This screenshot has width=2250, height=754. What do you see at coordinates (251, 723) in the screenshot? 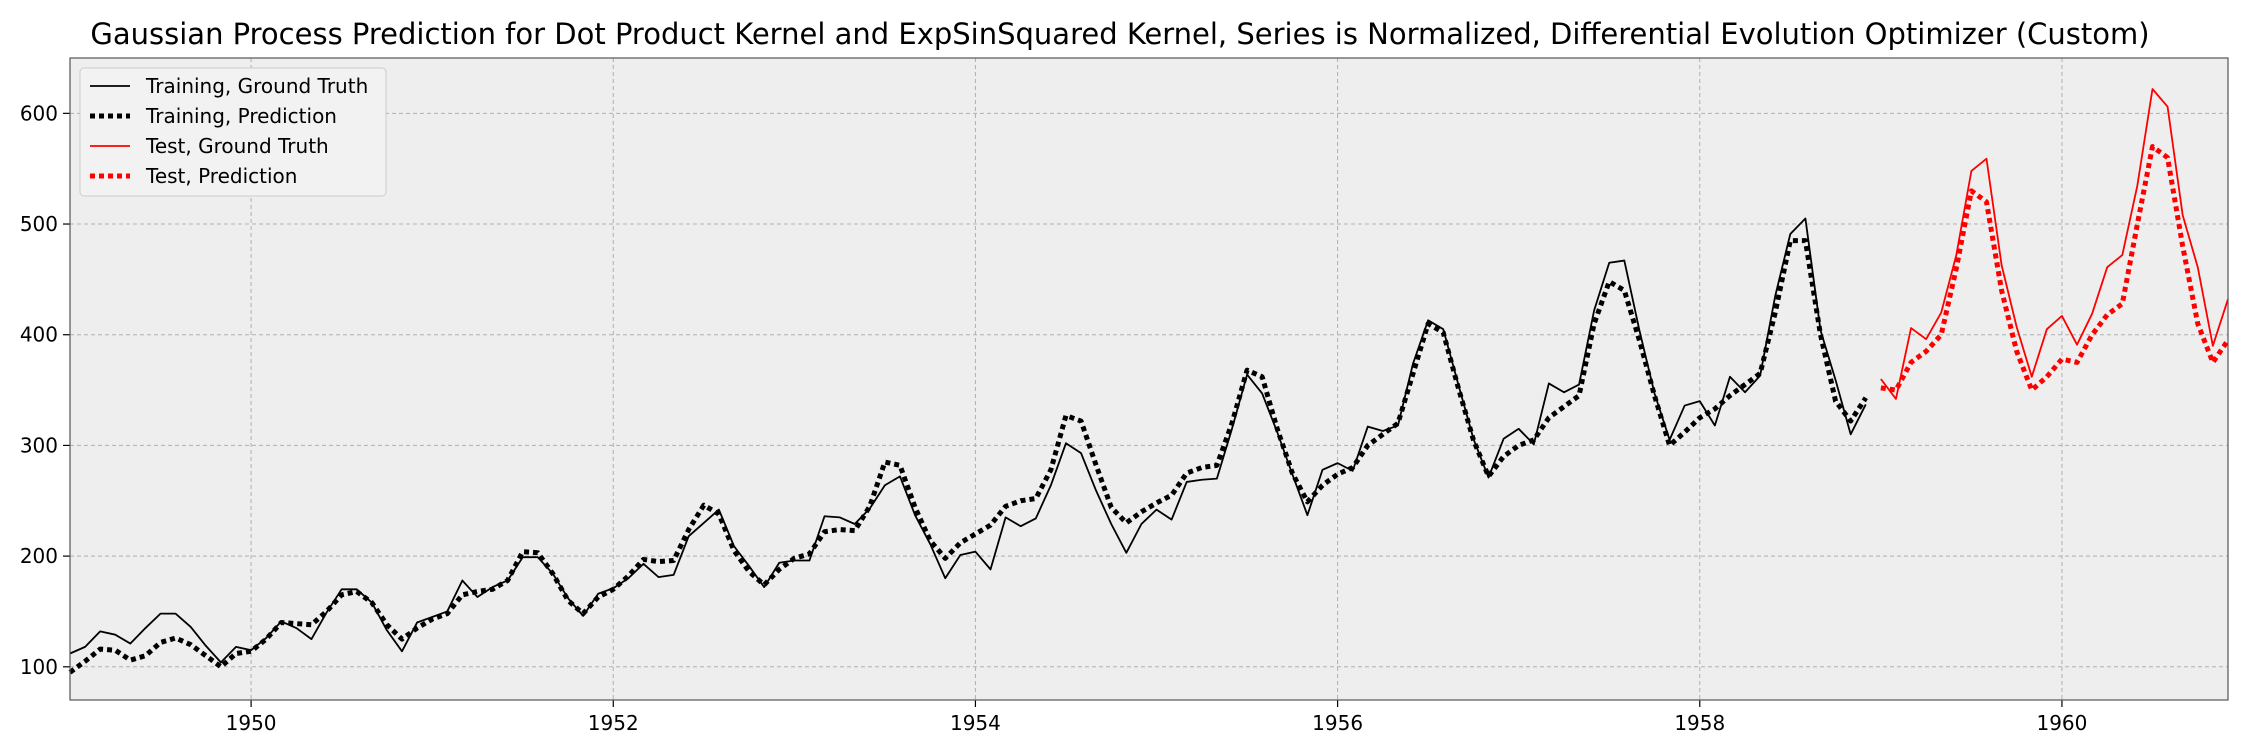
I see `x-tick-label: 1950` at bounding box center [251, 723].